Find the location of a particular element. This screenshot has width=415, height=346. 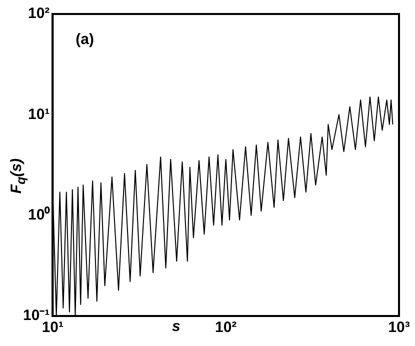

y-tick-label: 10¹ is located at coordinates (39, 114).